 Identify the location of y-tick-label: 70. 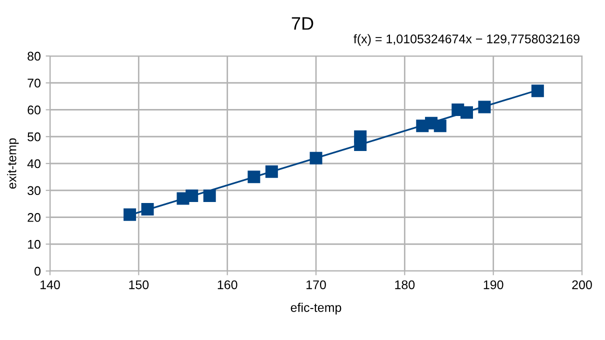
(34, 83).